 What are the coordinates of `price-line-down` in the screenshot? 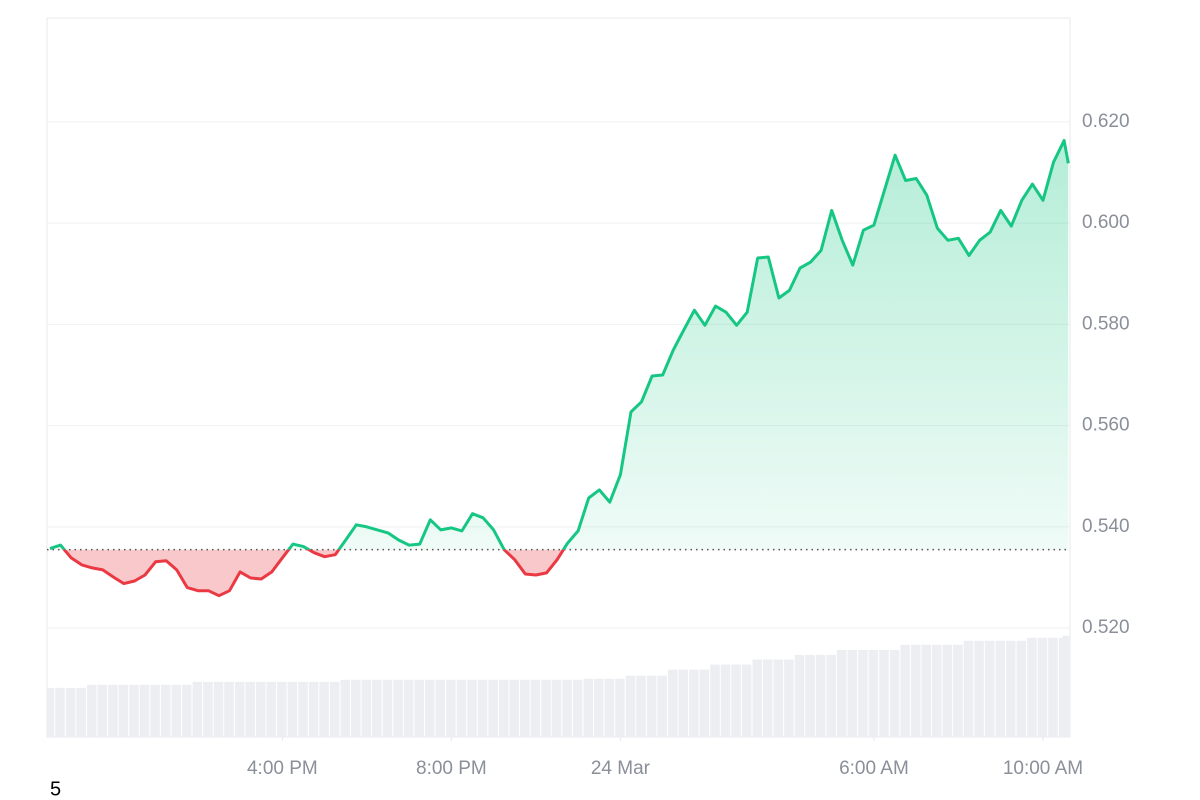 It's located at (308, 573).